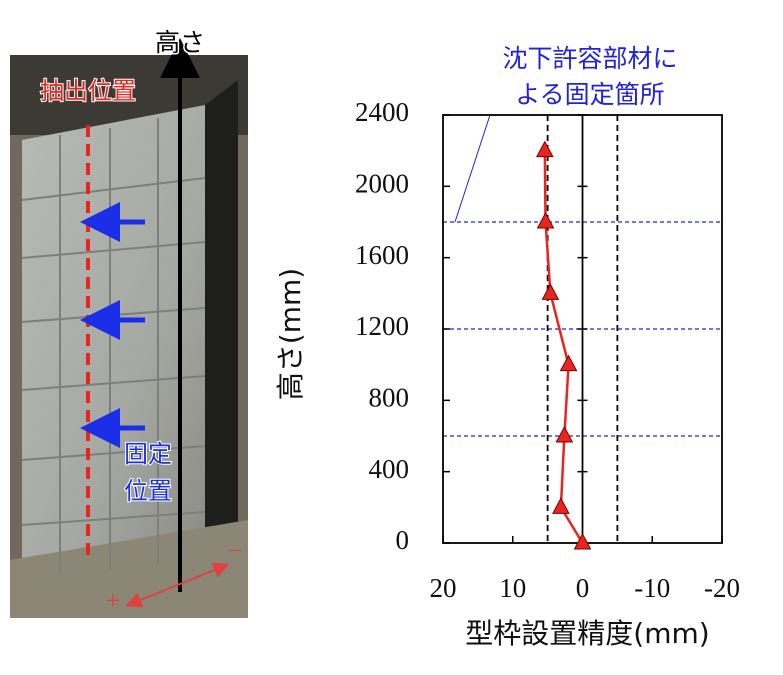 This screenshot has width=783, height=675. Describe the element at coordinates (583, 588) in the screenshot. I see `x-tick-label: 0` at that location.